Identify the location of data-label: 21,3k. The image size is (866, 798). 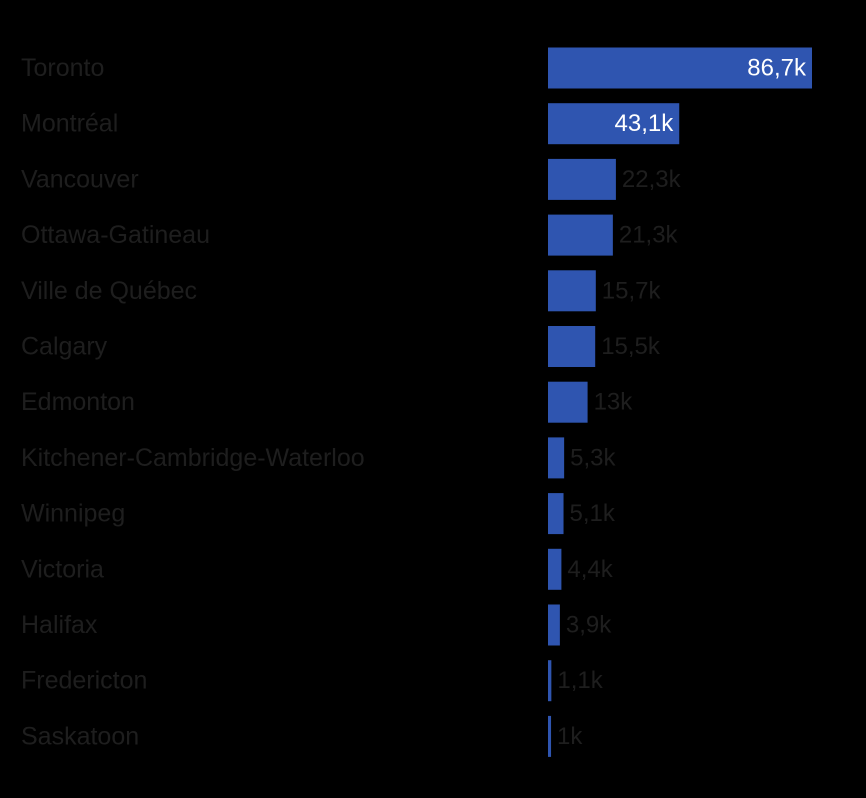
(649, 235).